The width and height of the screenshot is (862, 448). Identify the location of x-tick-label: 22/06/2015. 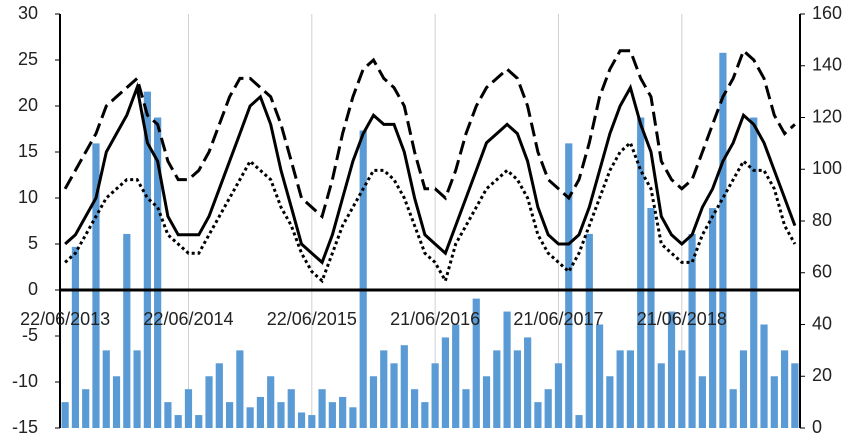
(312, 319).